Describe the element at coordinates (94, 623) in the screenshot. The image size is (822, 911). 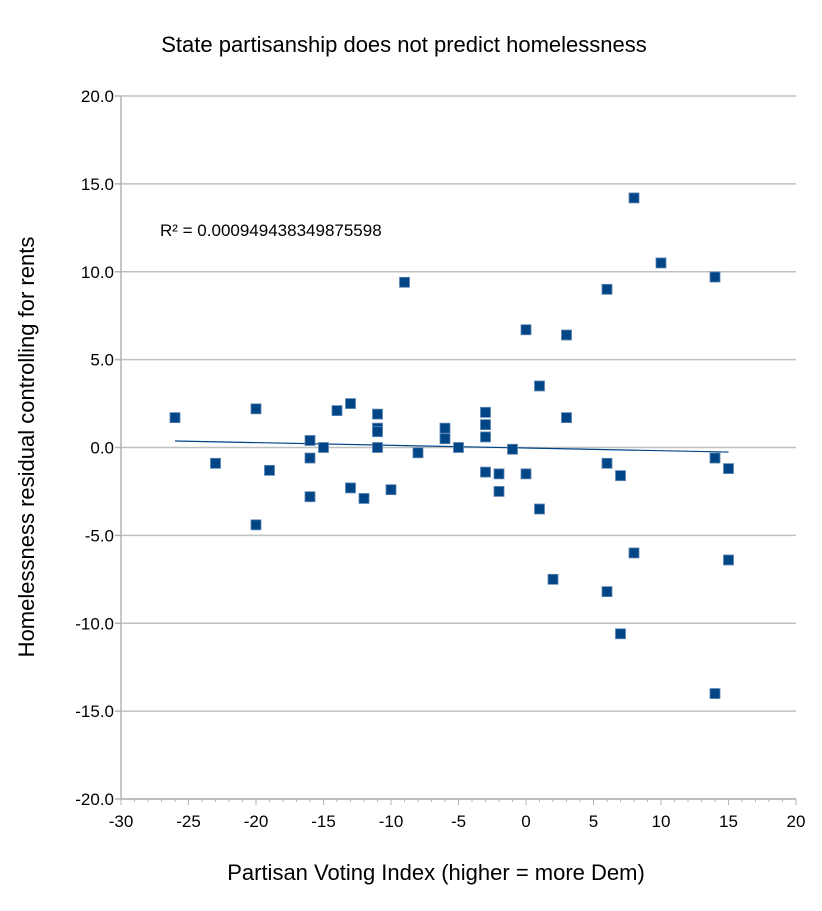
I see `y-tick-label: -10.0` at that location.